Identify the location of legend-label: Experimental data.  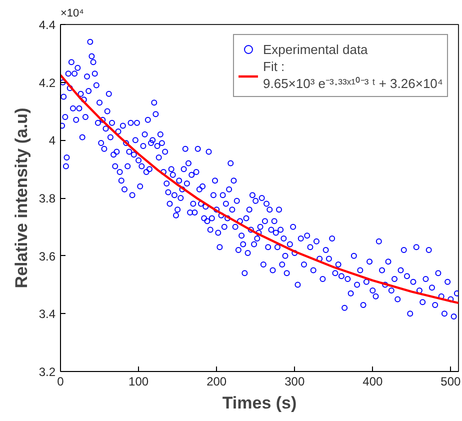
(315, 49).